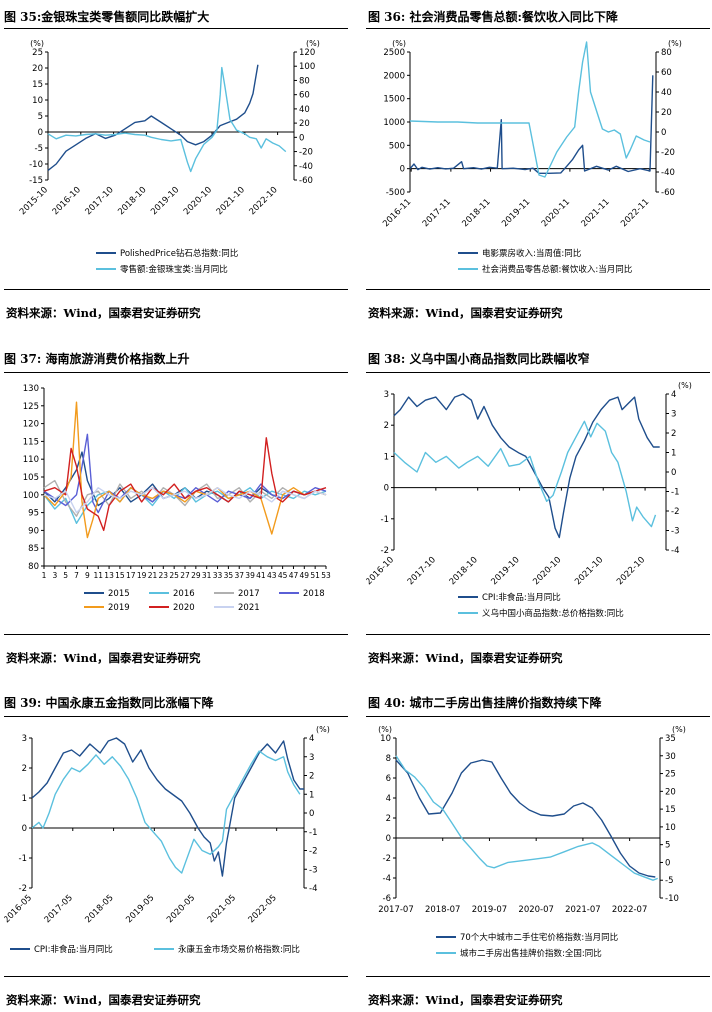 The image size is (712, 1012). I want to click on x-tick-label: 3, so click(54, 575).